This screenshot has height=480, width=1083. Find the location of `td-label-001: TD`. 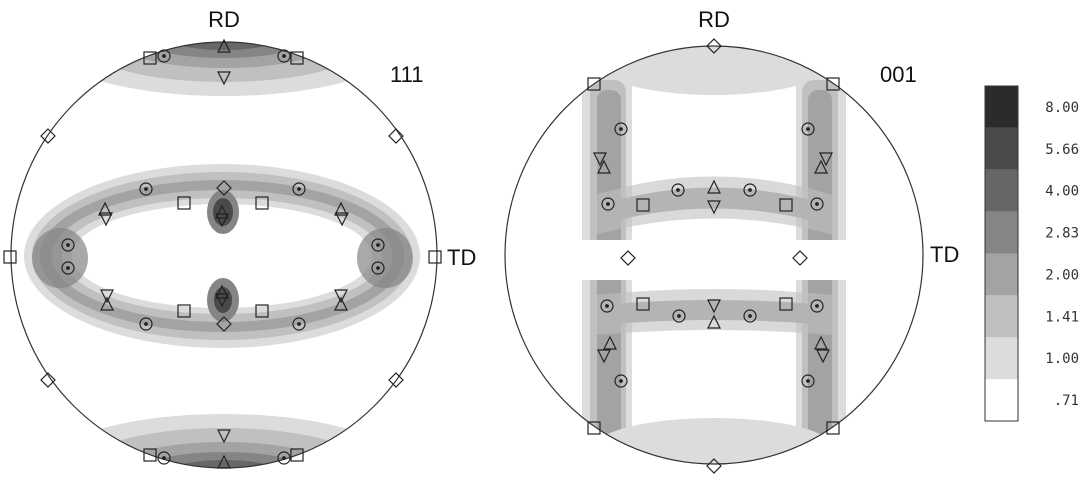

td-label-001: TD is located at coordinates (944, 254).